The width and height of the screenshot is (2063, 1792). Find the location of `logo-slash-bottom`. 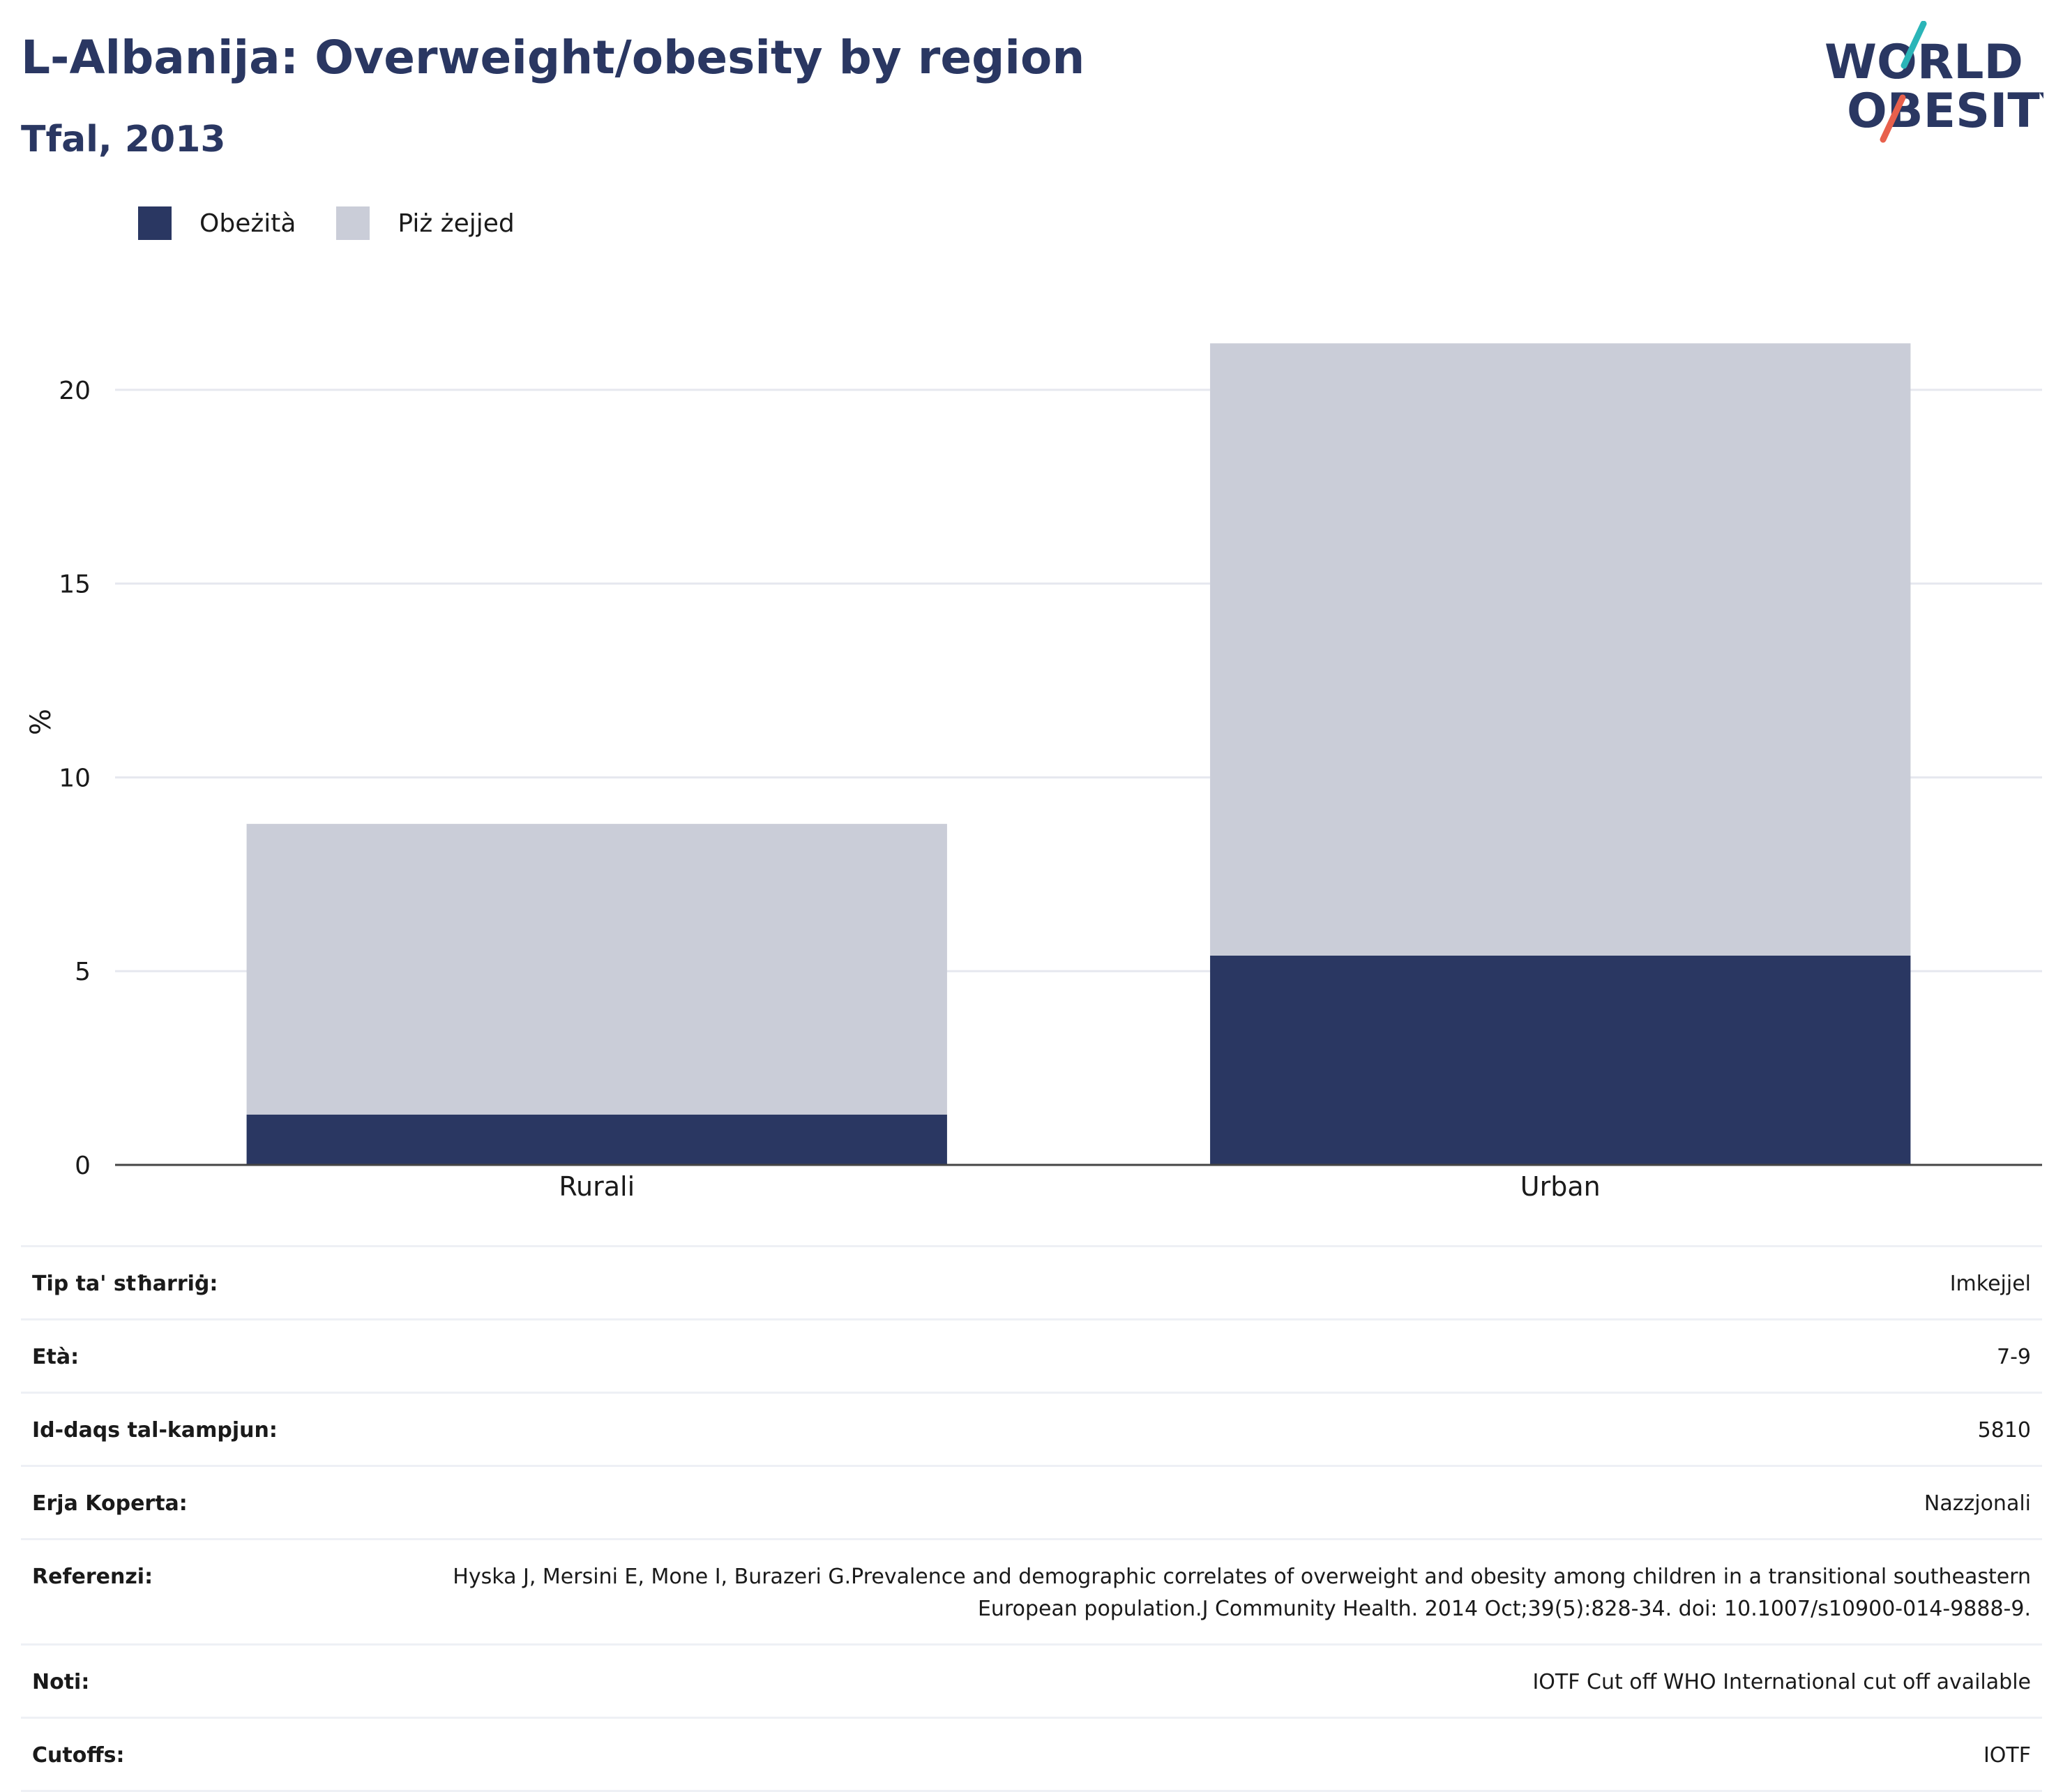

logo-slash-bottom is located at coordinates (1893, 118).